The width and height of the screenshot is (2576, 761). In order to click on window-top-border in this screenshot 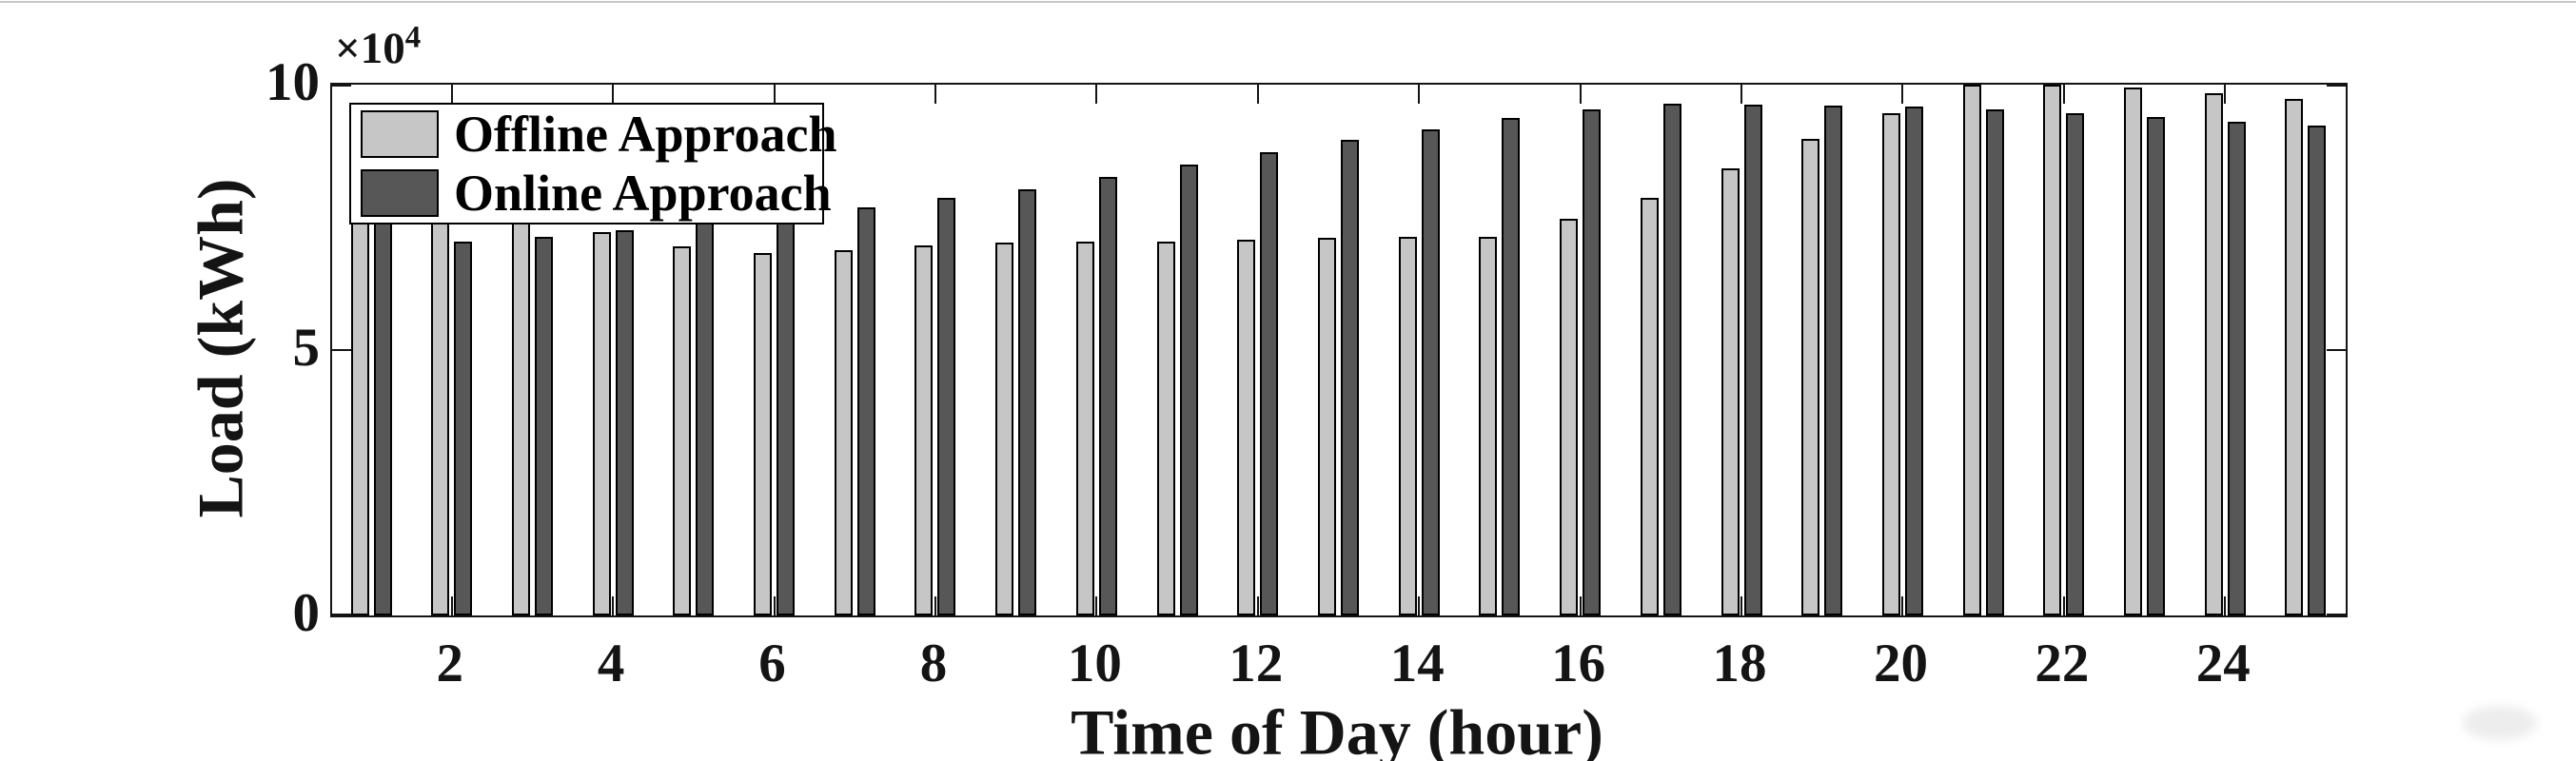, I will do `click(1288, 2)`.